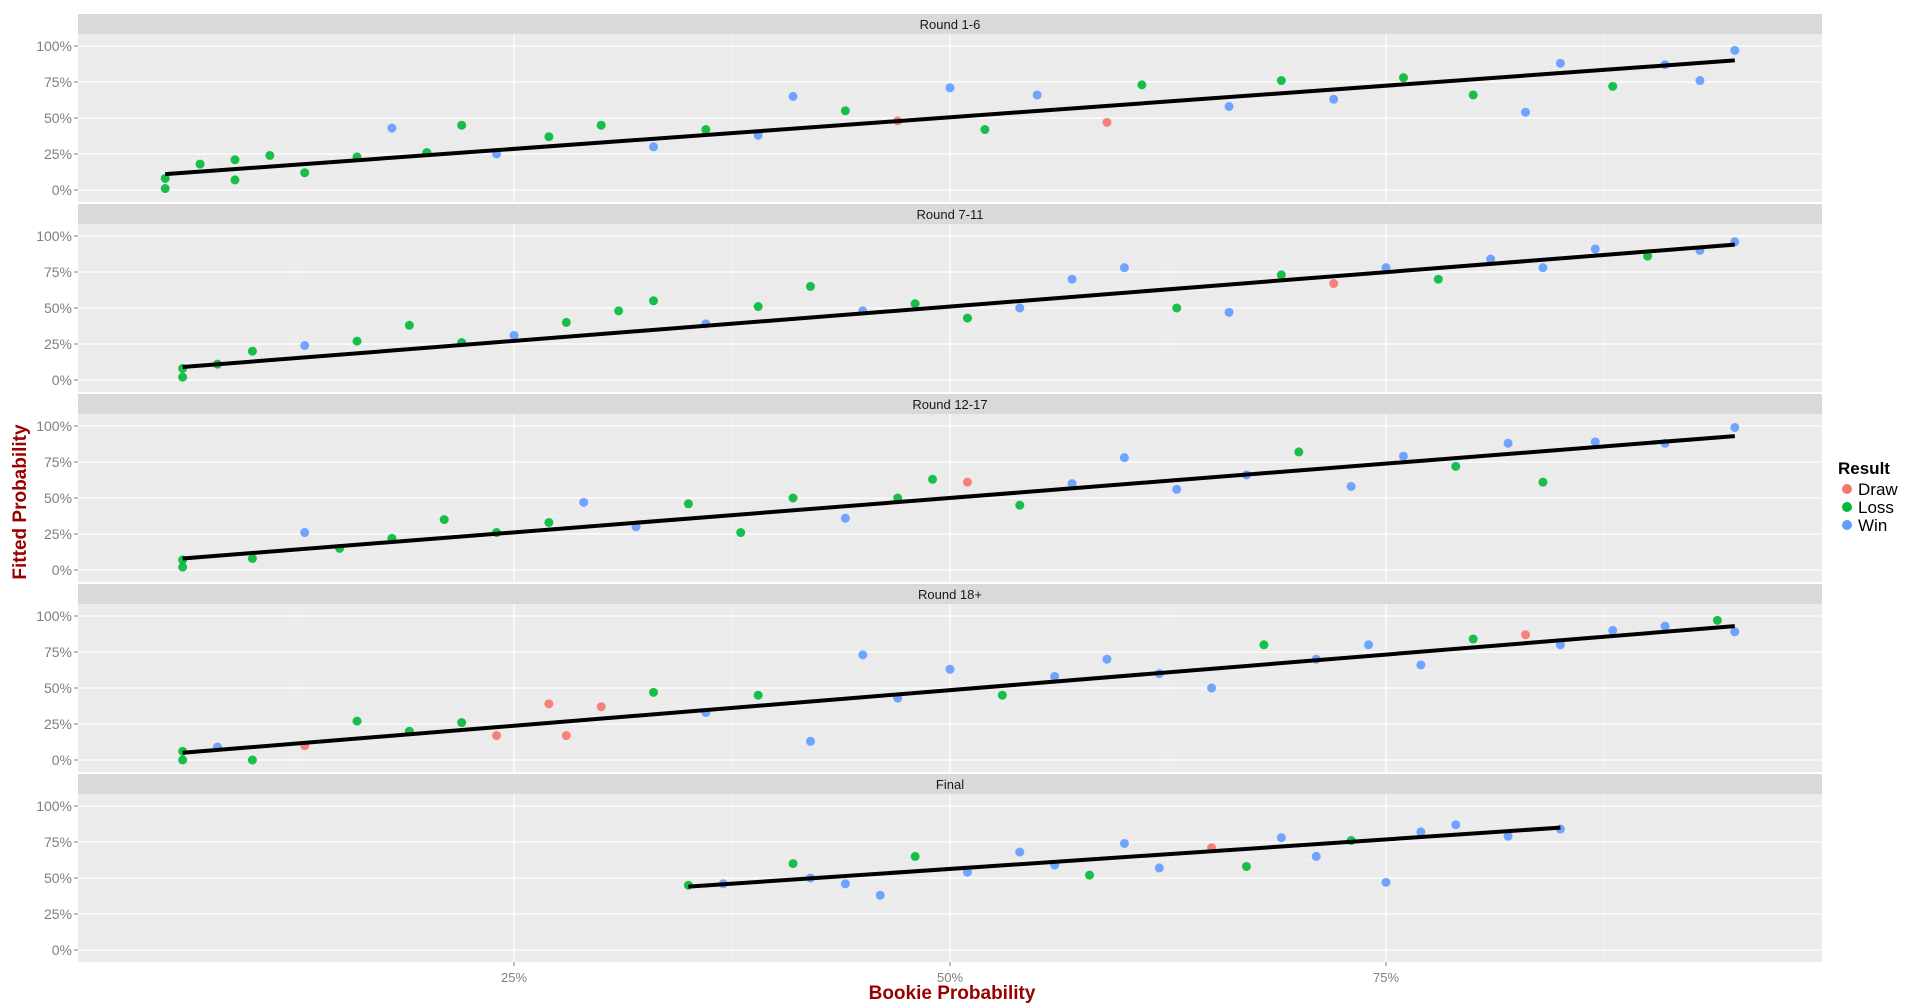  I want to click on panel-title: Round 18+, so click(950, 594).